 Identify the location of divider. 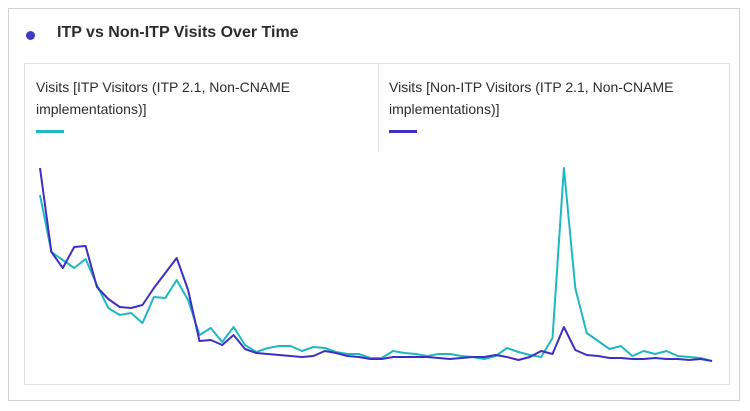
(378, 108).